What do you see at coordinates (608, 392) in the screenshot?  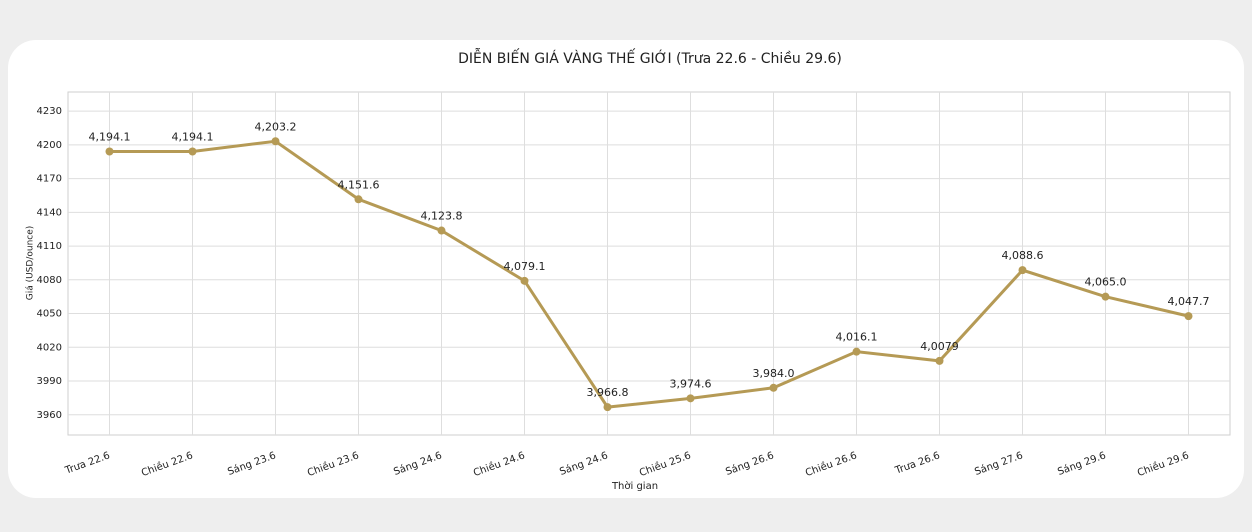 I see `data-label: 3,966.8` at bounding box center [608, 392].